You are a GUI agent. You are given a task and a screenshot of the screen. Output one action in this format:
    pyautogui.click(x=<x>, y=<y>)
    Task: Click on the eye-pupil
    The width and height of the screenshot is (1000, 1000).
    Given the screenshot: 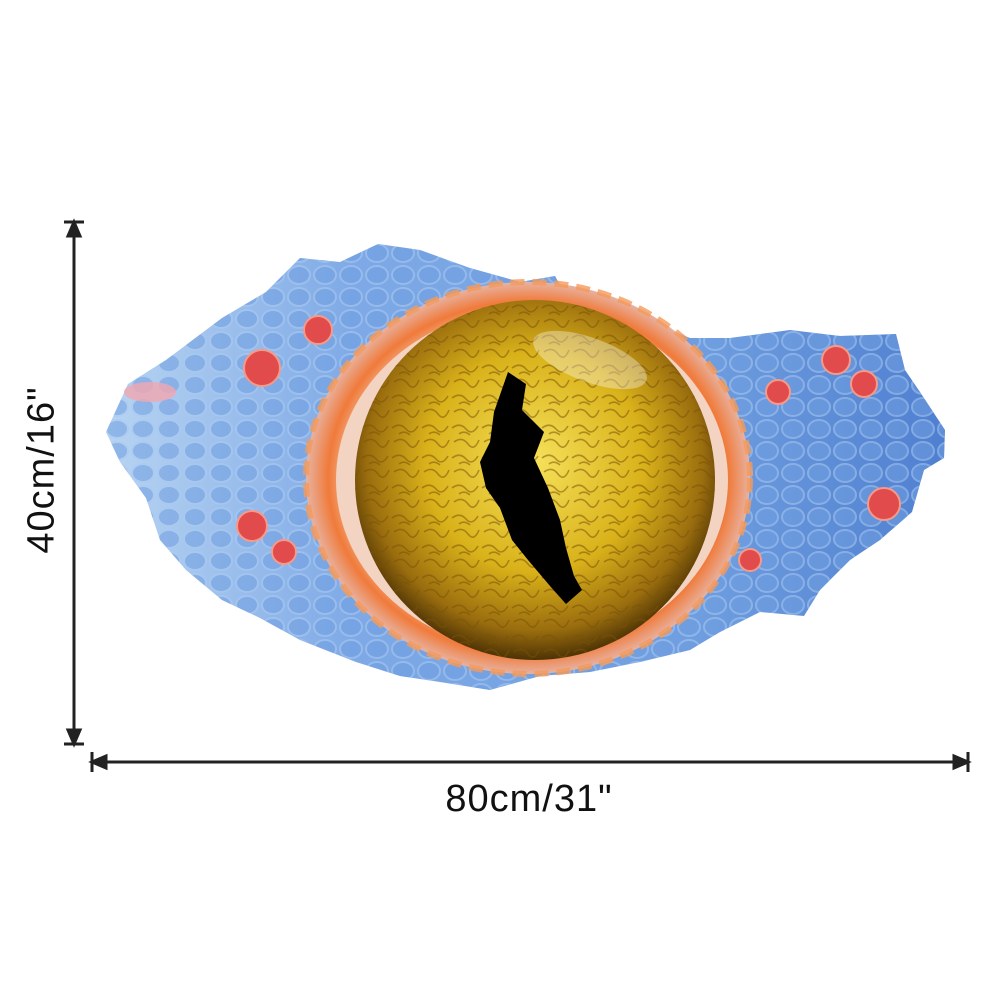 What is the action you would take?
    pyautogui.click(x=531, y=488)
    